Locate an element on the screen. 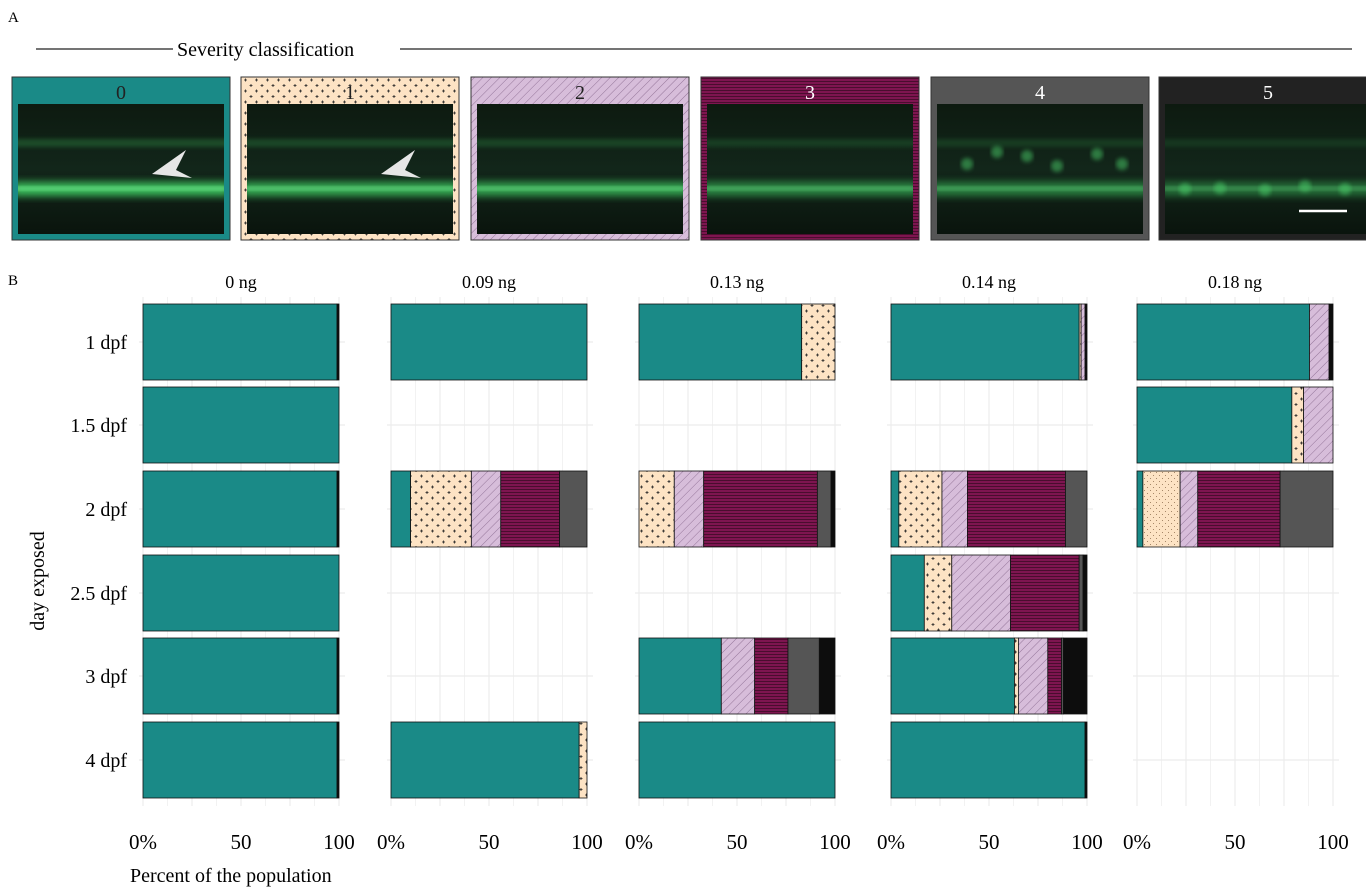 Image resolution: width=1366 pixels, height=888 pixels. severity-class-label: 2 is located at coordinates (580, 93).